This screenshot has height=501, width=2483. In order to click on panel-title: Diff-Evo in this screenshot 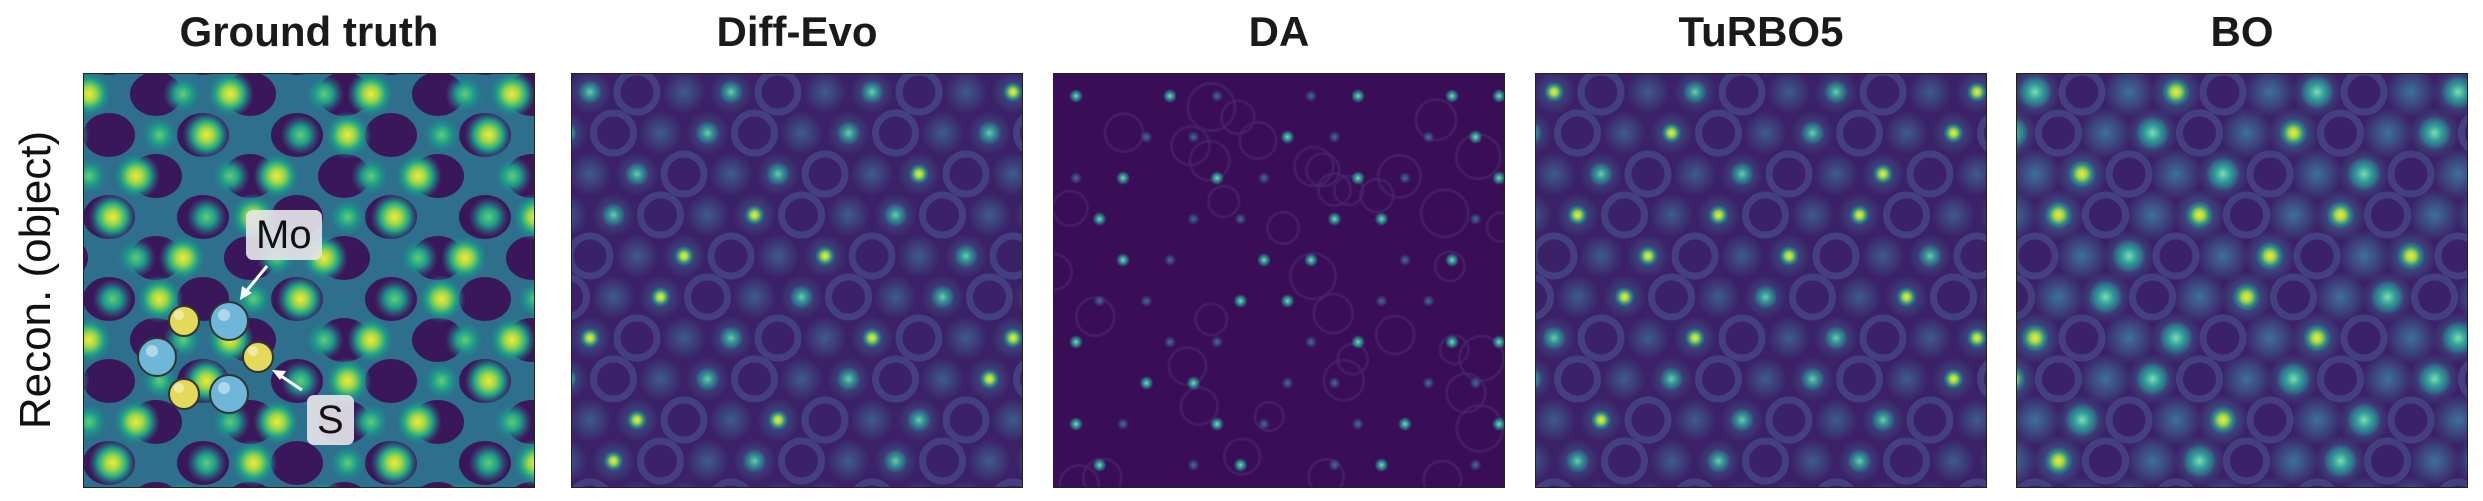, I will do `click(797, 31)`.